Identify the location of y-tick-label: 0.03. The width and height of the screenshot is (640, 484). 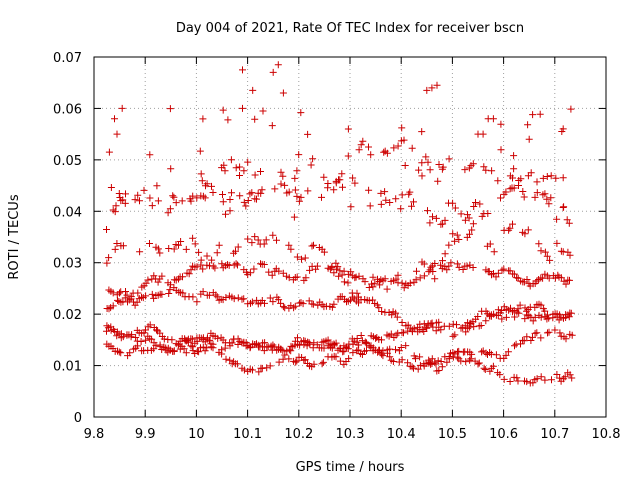
(67, 264).